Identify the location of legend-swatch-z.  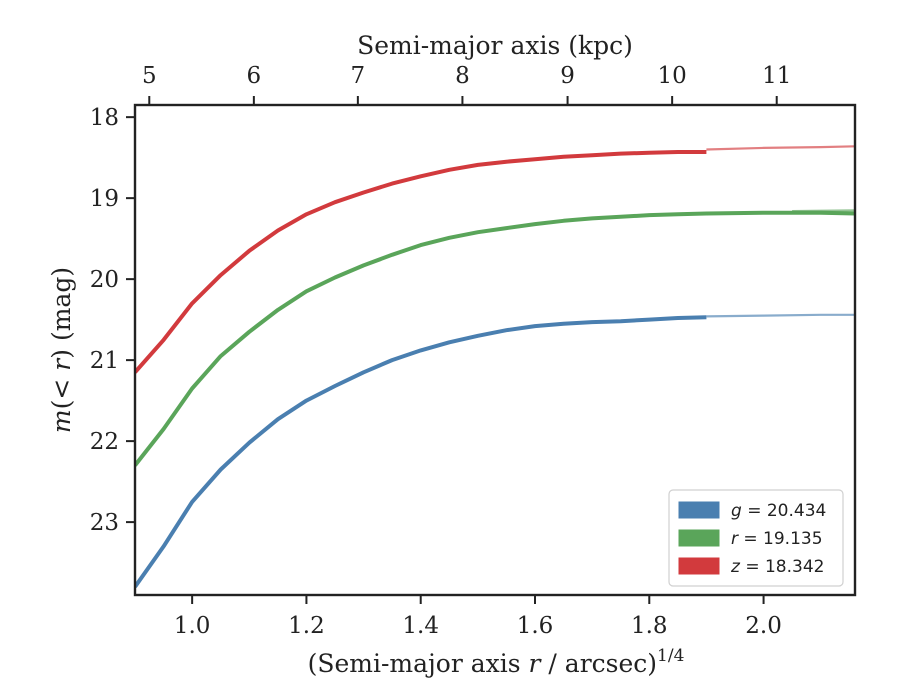
(699, 566).